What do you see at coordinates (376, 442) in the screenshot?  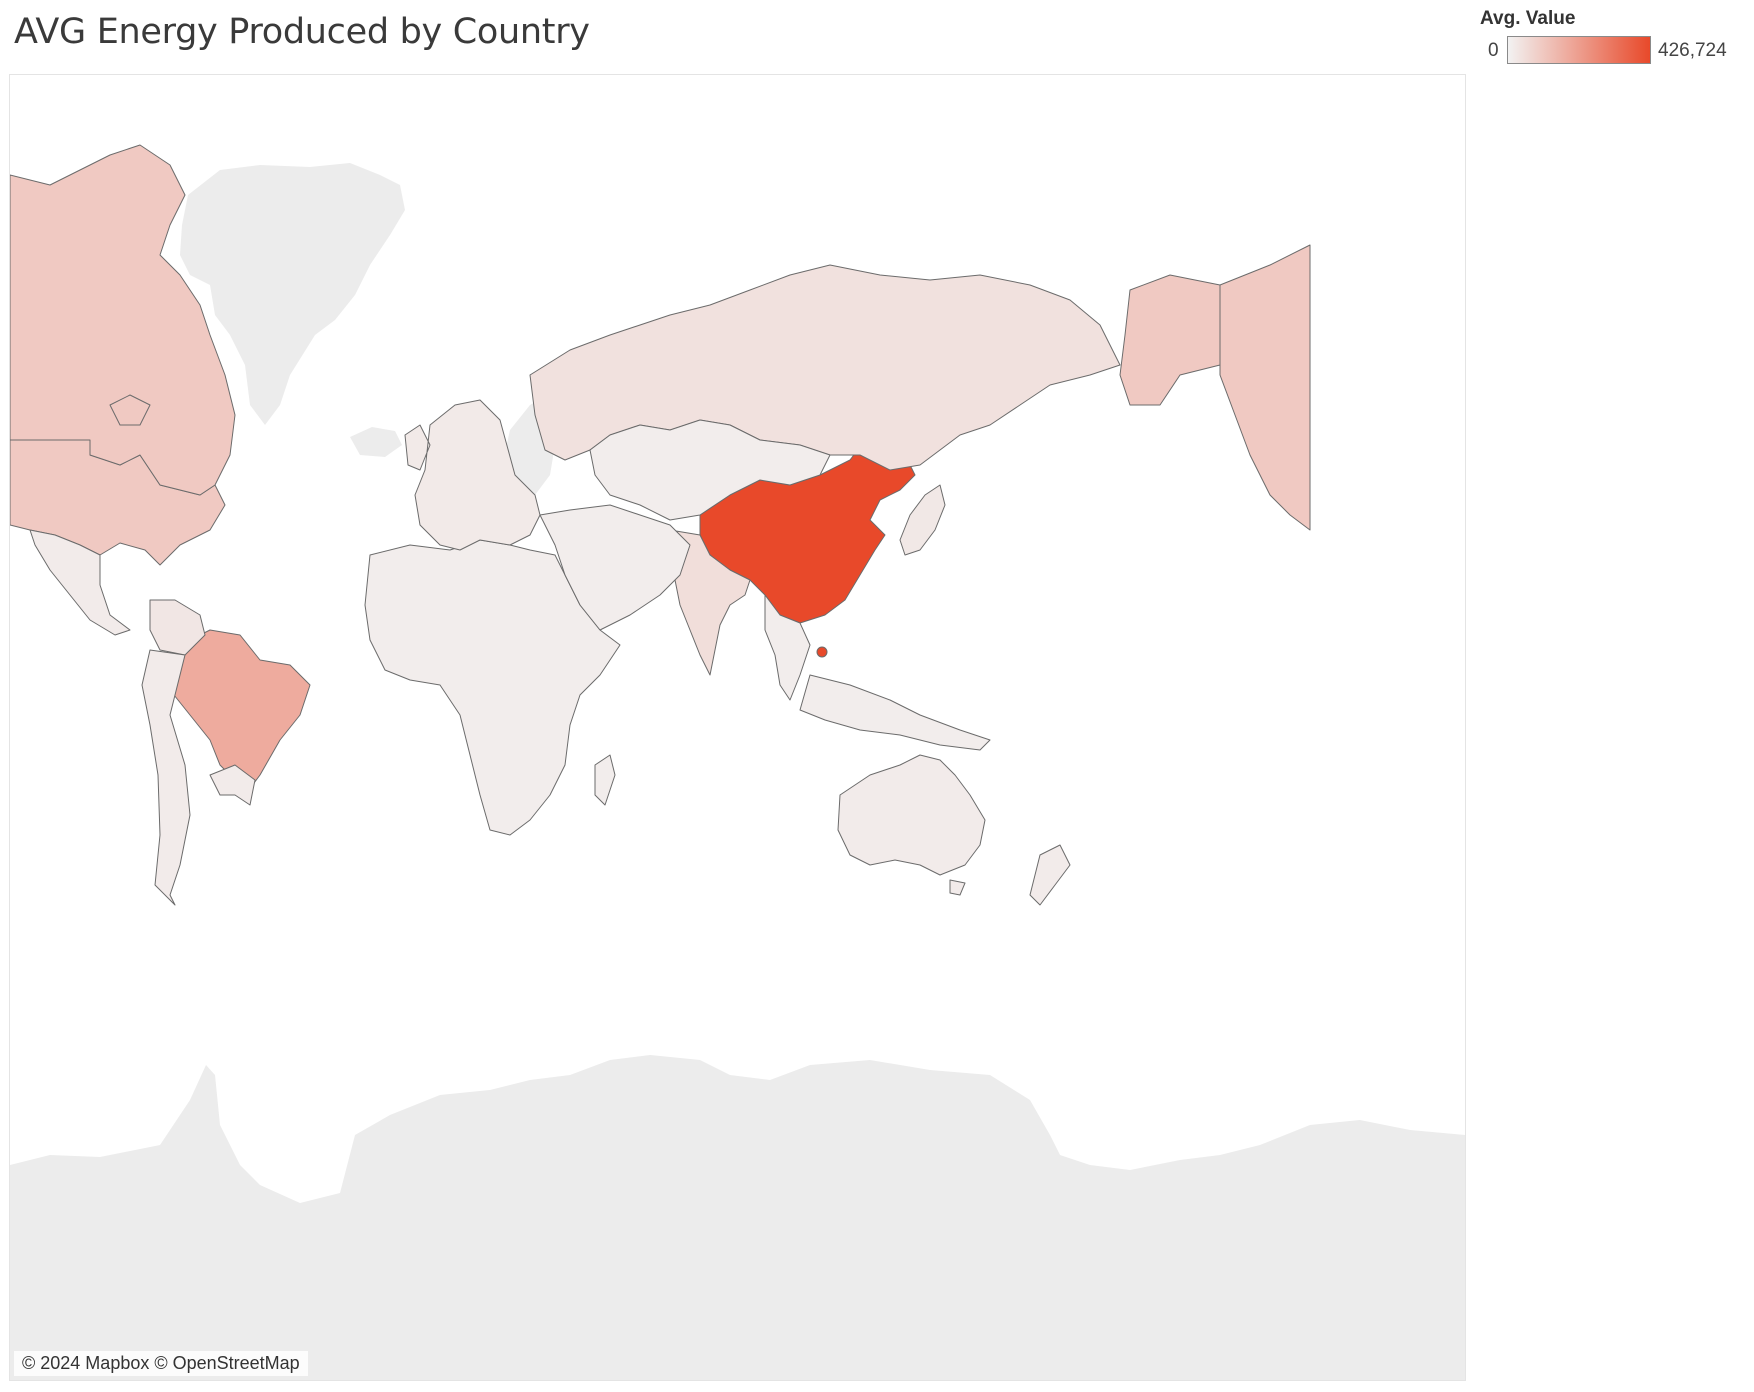 I see `iceland` at bounding box center [376, 442].